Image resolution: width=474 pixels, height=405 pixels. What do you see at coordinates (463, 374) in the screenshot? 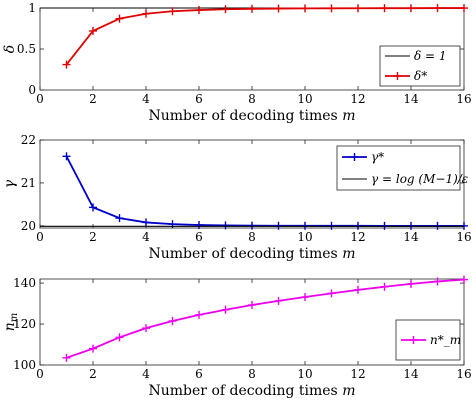
I see `n-m-x-tick-label: 16` at bounding box center [463, 374].